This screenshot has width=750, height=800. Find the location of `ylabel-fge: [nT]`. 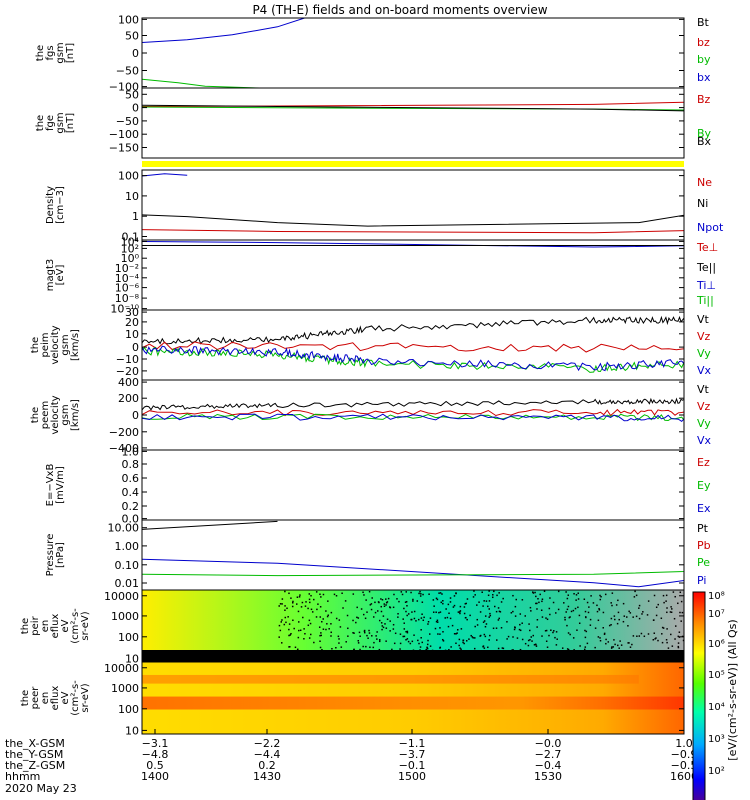

ylabel-fge: [nT] is located at coordinates (70, 123).